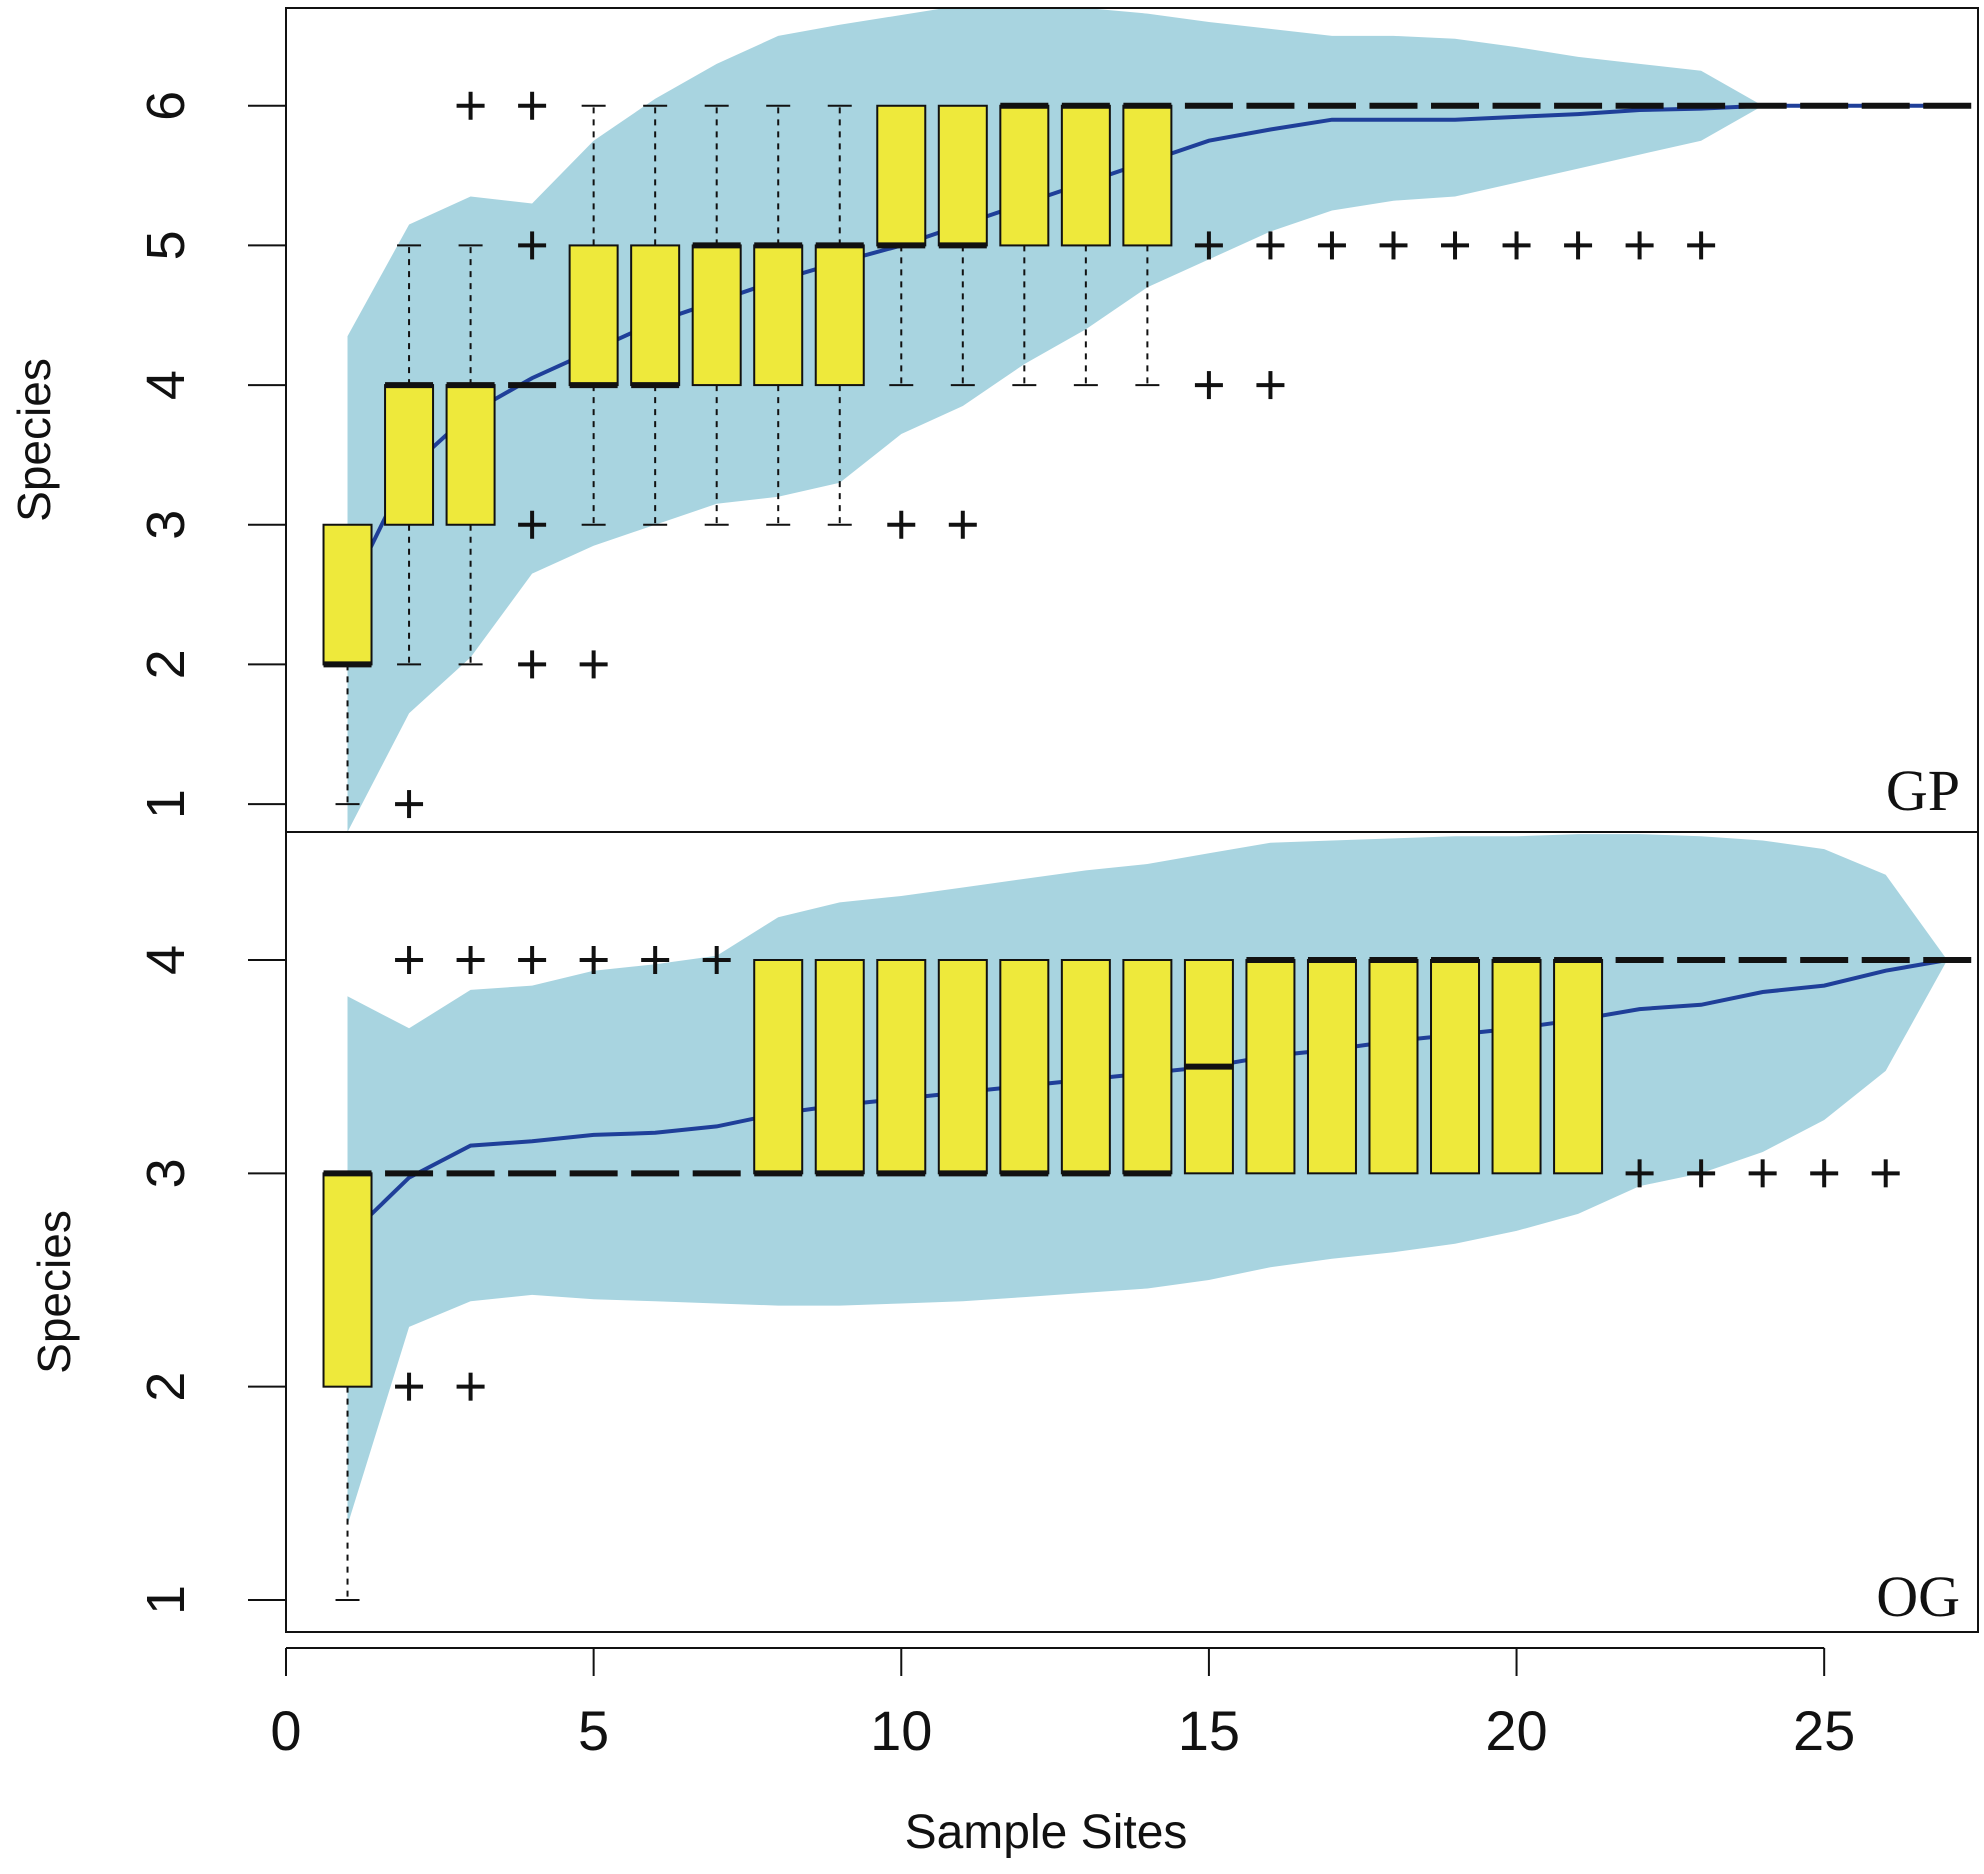 This screenshot has width=1984, height=1874. I want to click on x-tick-label: 20, so click(1516, 1730).